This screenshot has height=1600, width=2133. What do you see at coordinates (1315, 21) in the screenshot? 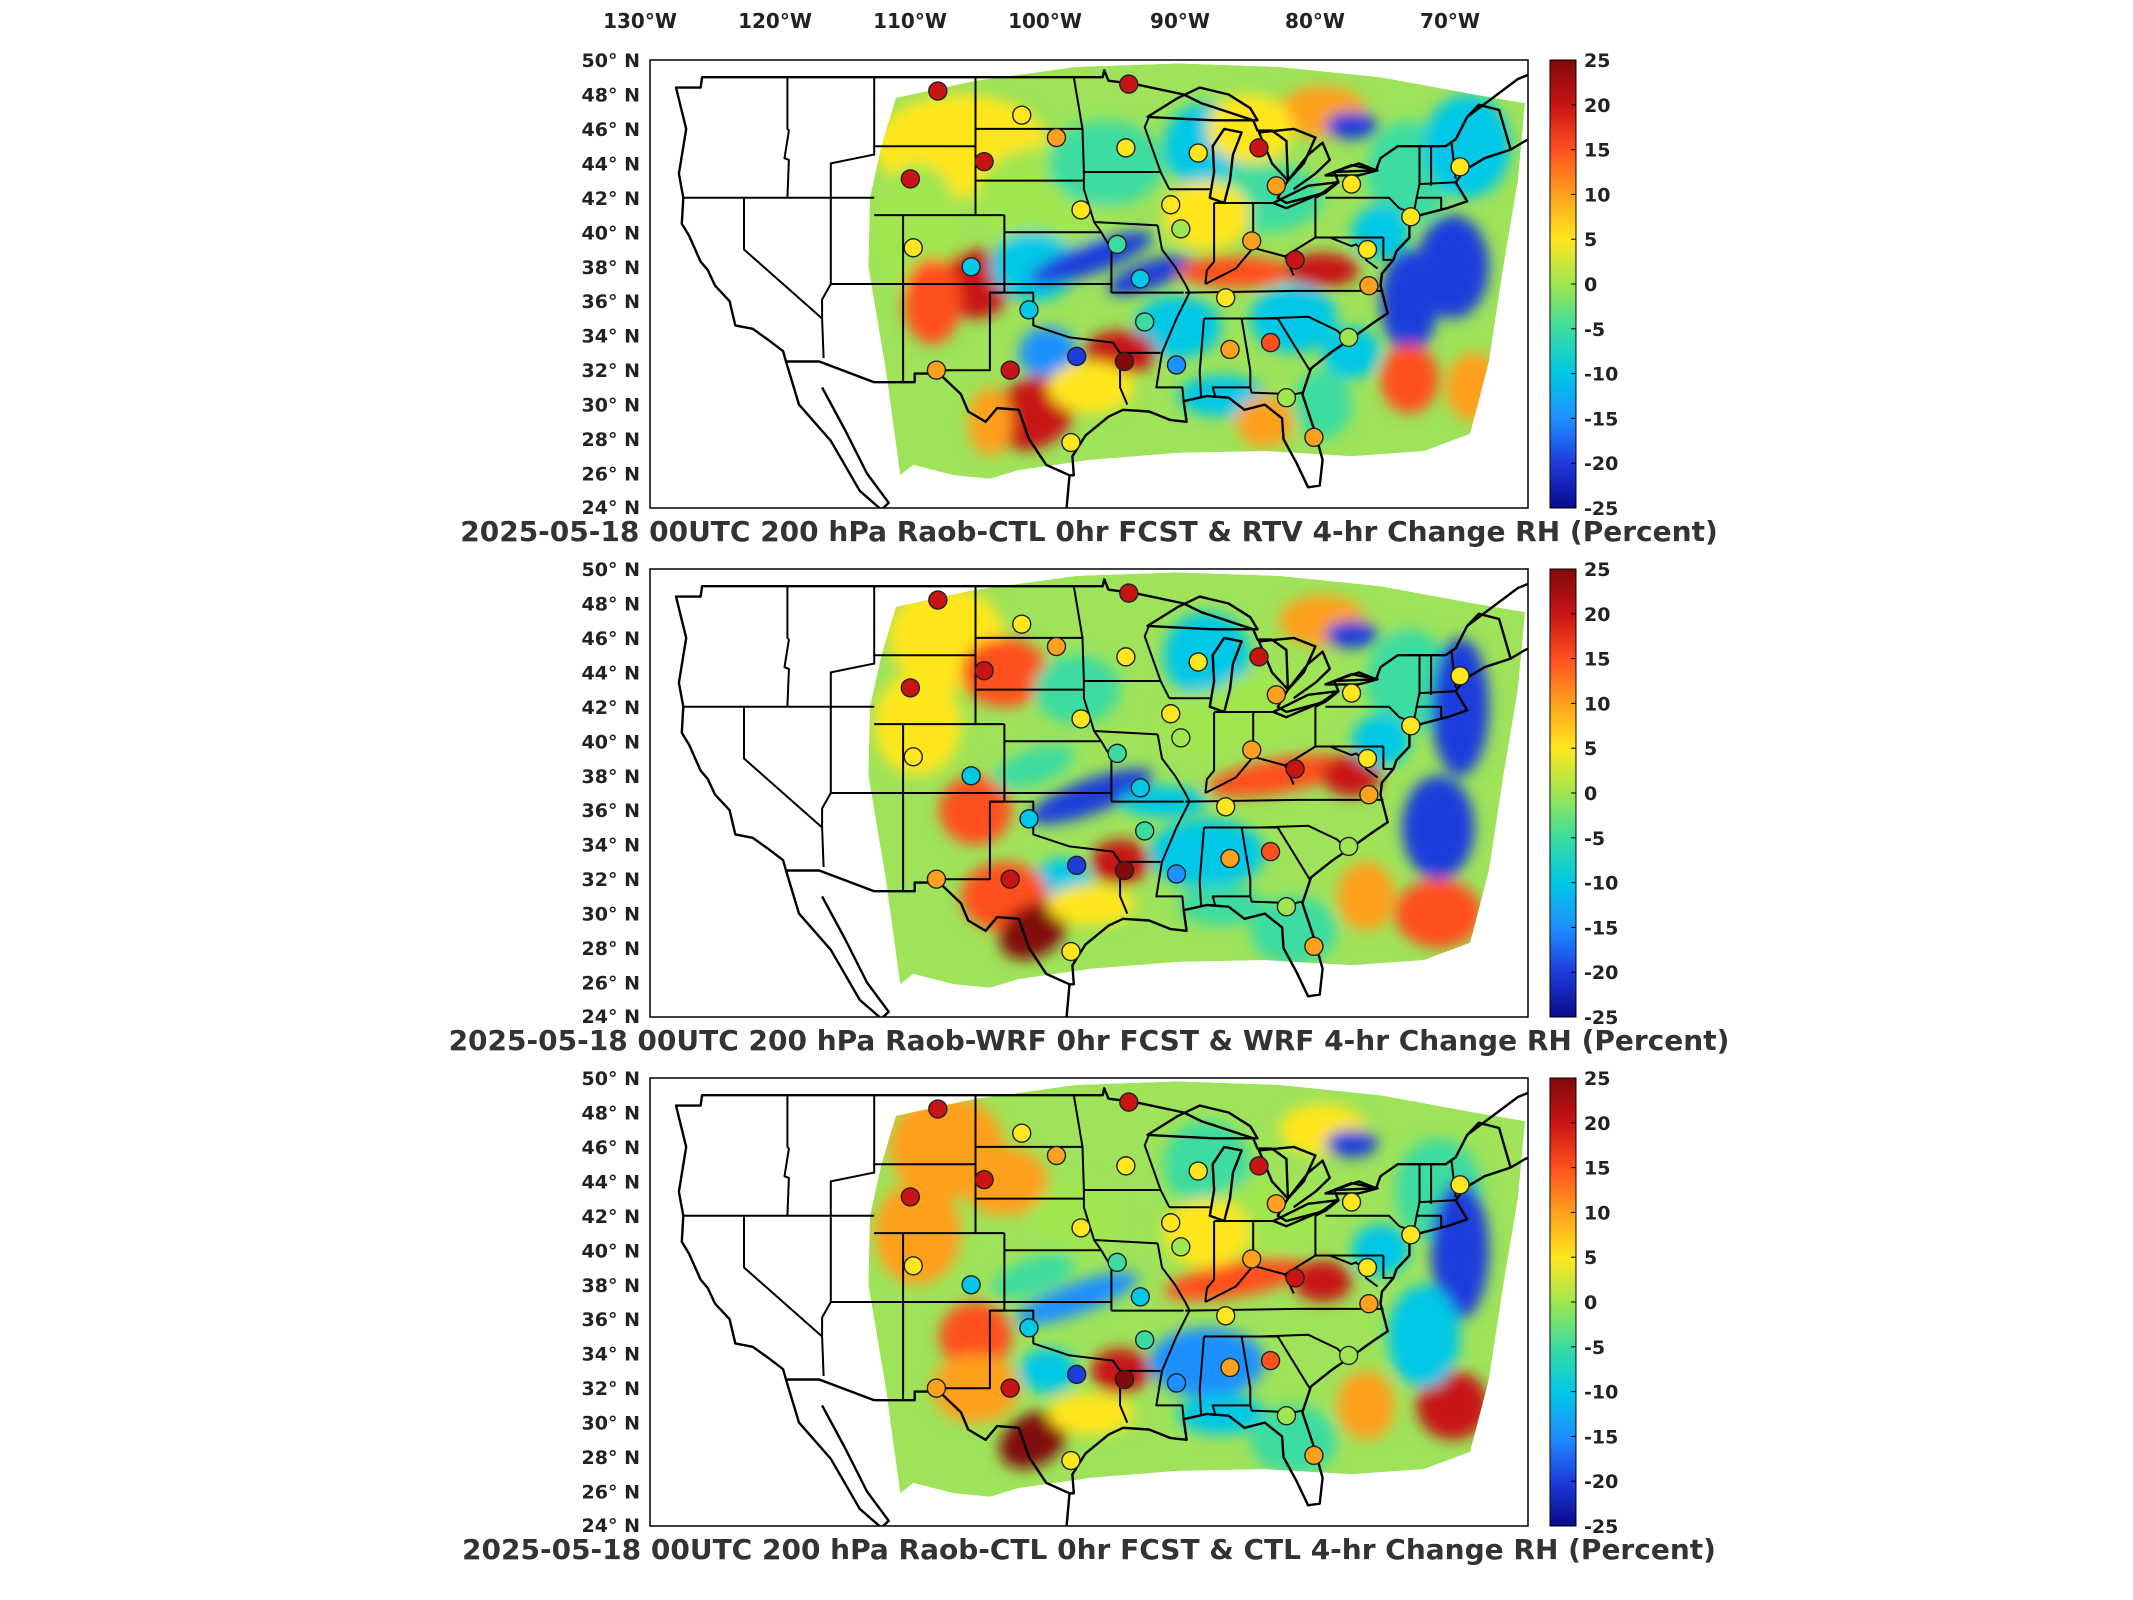
I see `lon-label: 80°W` at bounding box center [1315, 21].